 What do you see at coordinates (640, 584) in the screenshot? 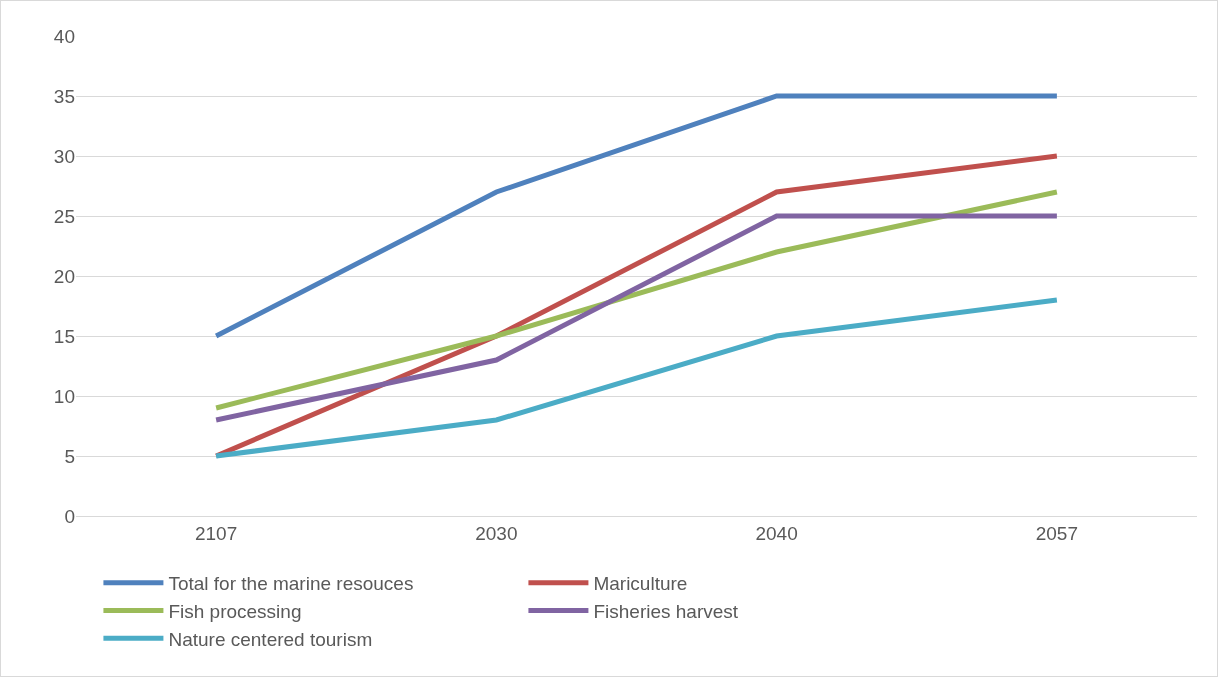
I see `legend-label: Mariculture` at bounding box center [640, 584].